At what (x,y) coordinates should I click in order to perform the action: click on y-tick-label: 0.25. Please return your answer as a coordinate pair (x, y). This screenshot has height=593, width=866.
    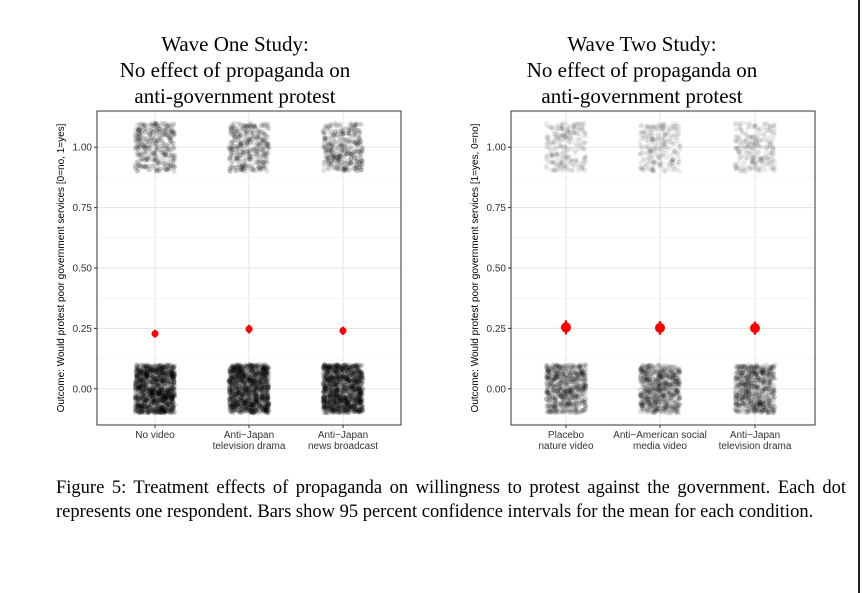
    Looking at the image, I should click on (83, 329).